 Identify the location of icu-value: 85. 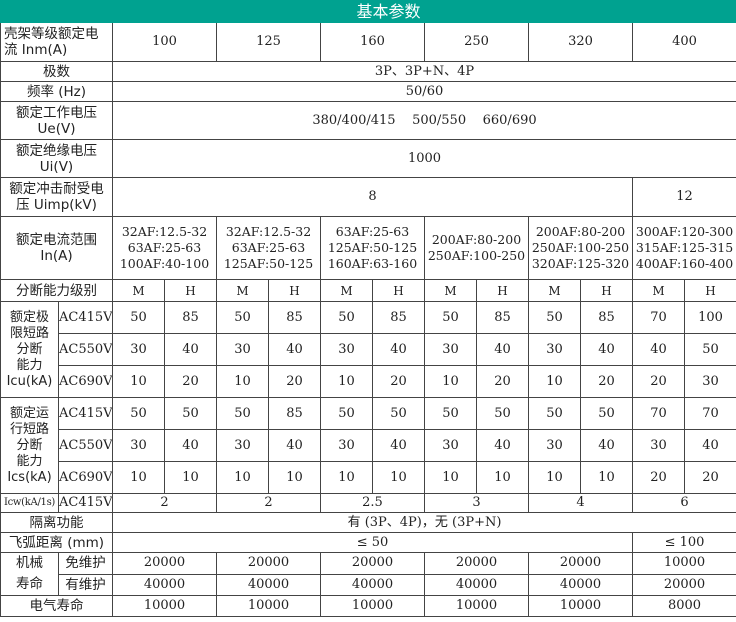
(502, 317).